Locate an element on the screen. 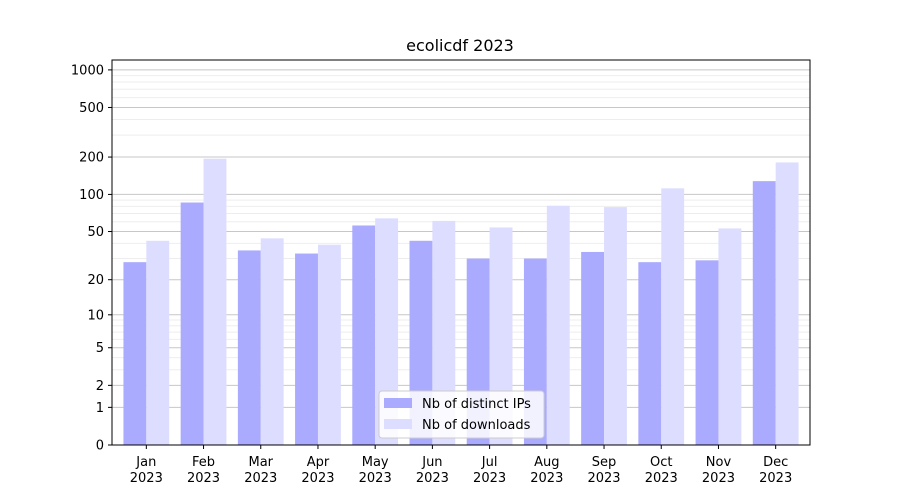 This screenshot has width=900, height=500. x-tick-label-month: Dec is located at coordinates (775, 462).